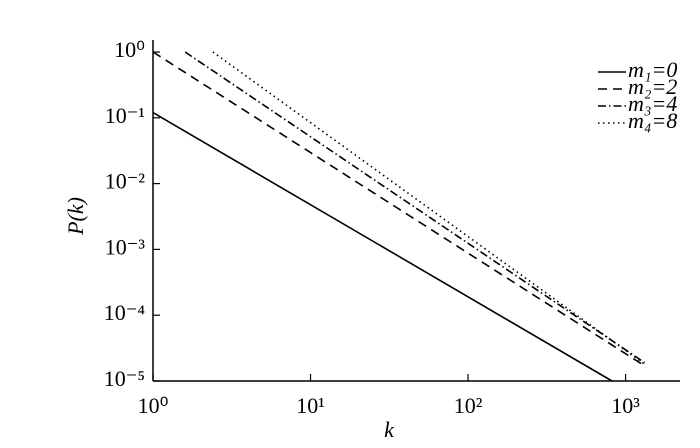  What do you see at coordinates (153, 405) in the screenshot?
I see `x-tick-label: 10⁰` at bounding box center [153, 405].